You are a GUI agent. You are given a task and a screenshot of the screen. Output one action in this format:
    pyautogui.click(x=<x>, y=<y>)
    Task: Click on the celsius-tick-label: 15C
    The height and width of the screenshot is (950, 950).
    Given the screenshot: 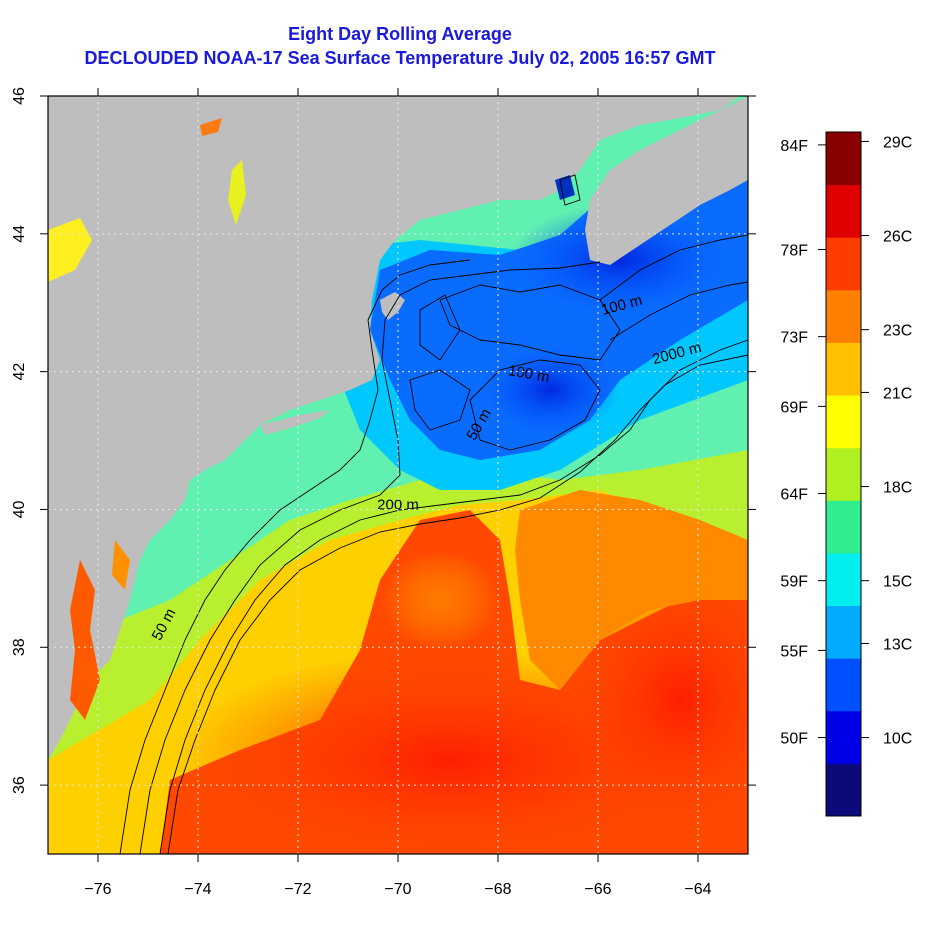 What is the action you would take?
    pyautogui.click(x=897, y=582)
    